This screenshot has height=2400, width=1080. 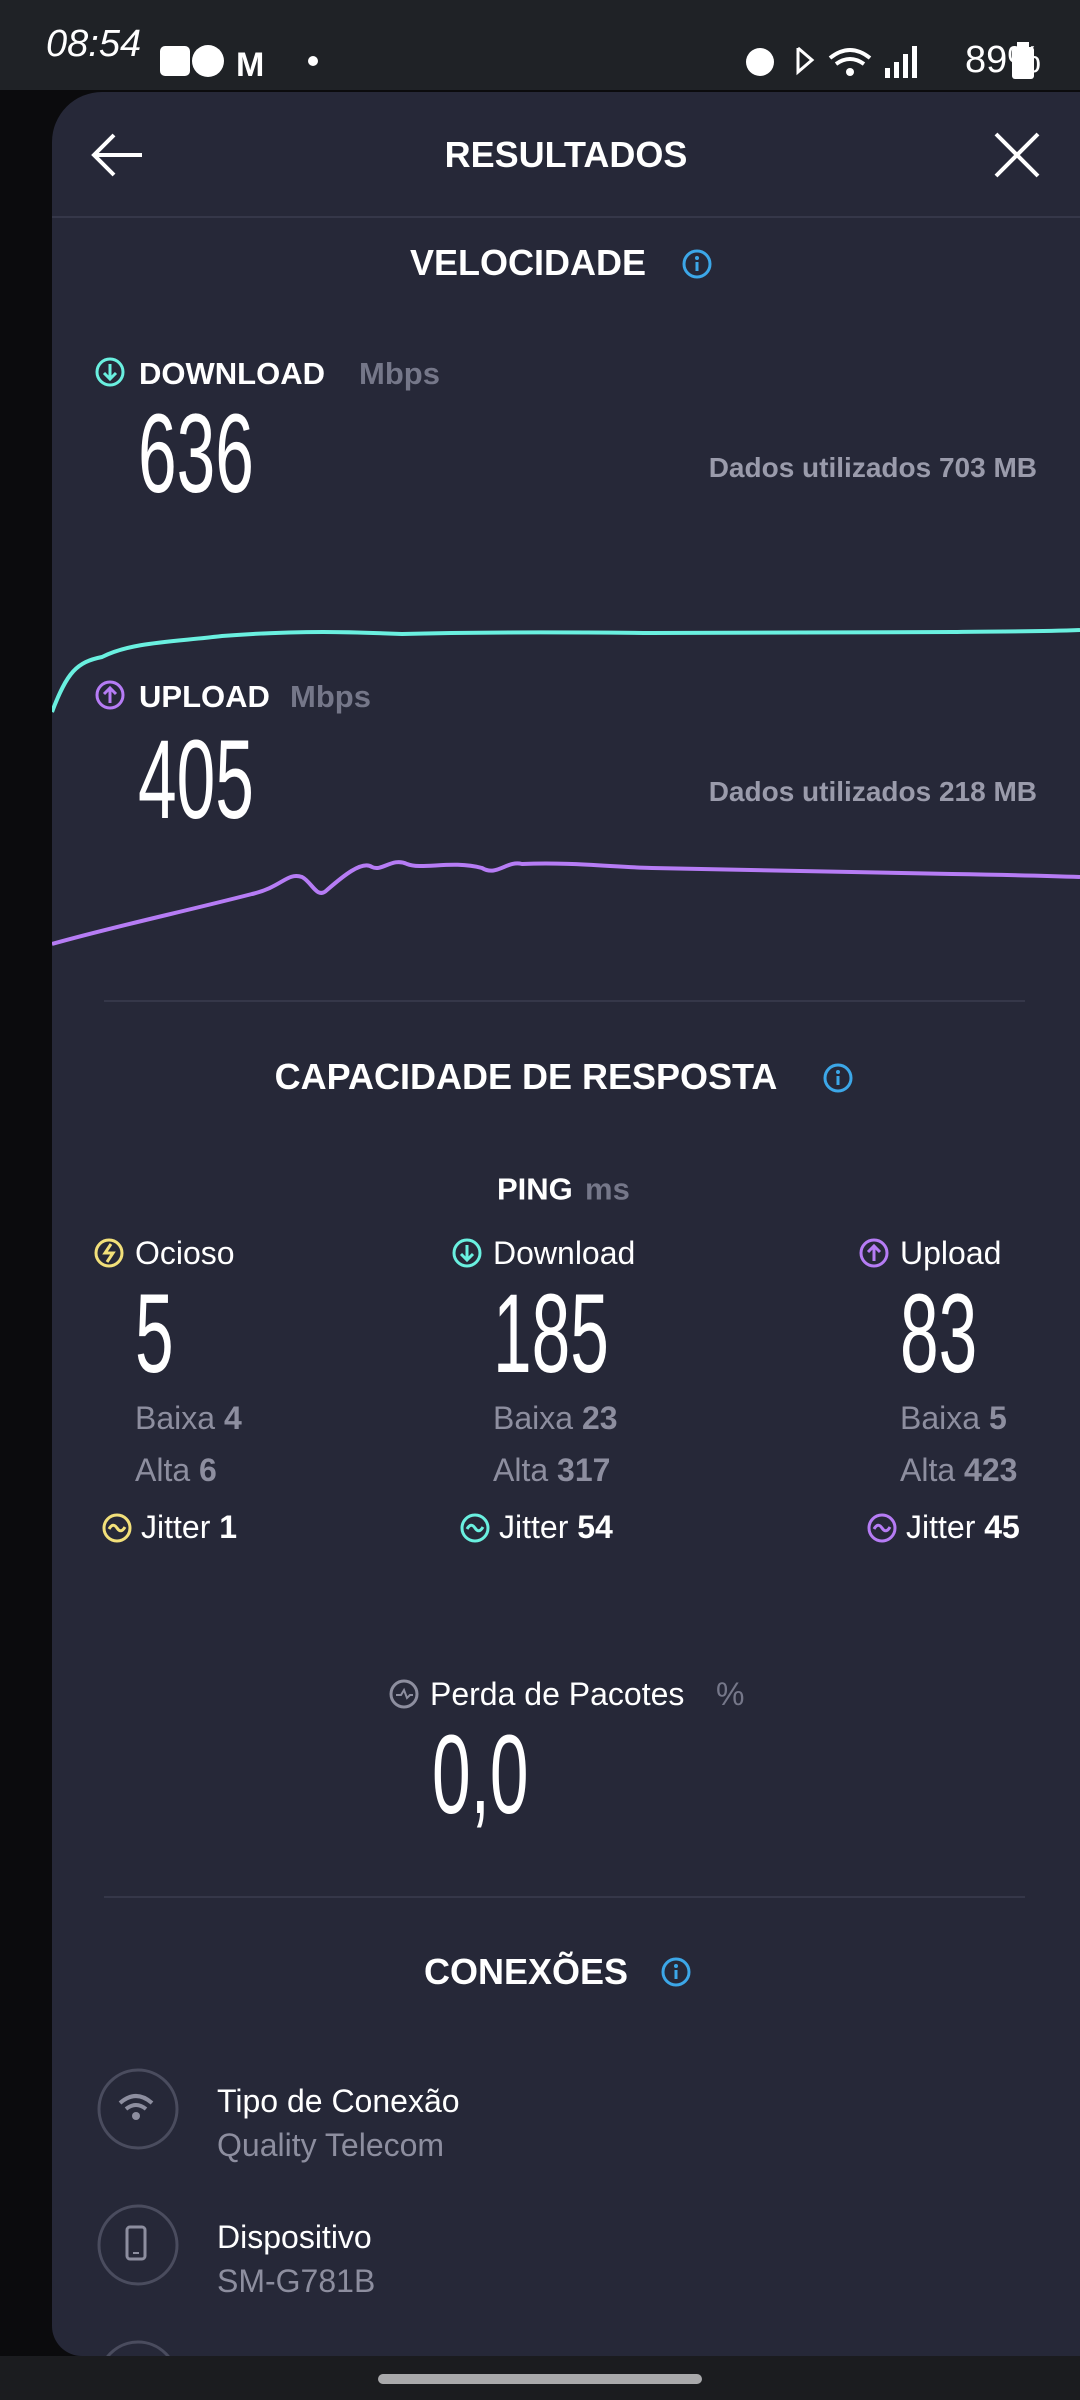 What do you see at coordinates (399, 373) in the screenshot?
I see `download-unit: Mbps` at bounding box center [399, 373].